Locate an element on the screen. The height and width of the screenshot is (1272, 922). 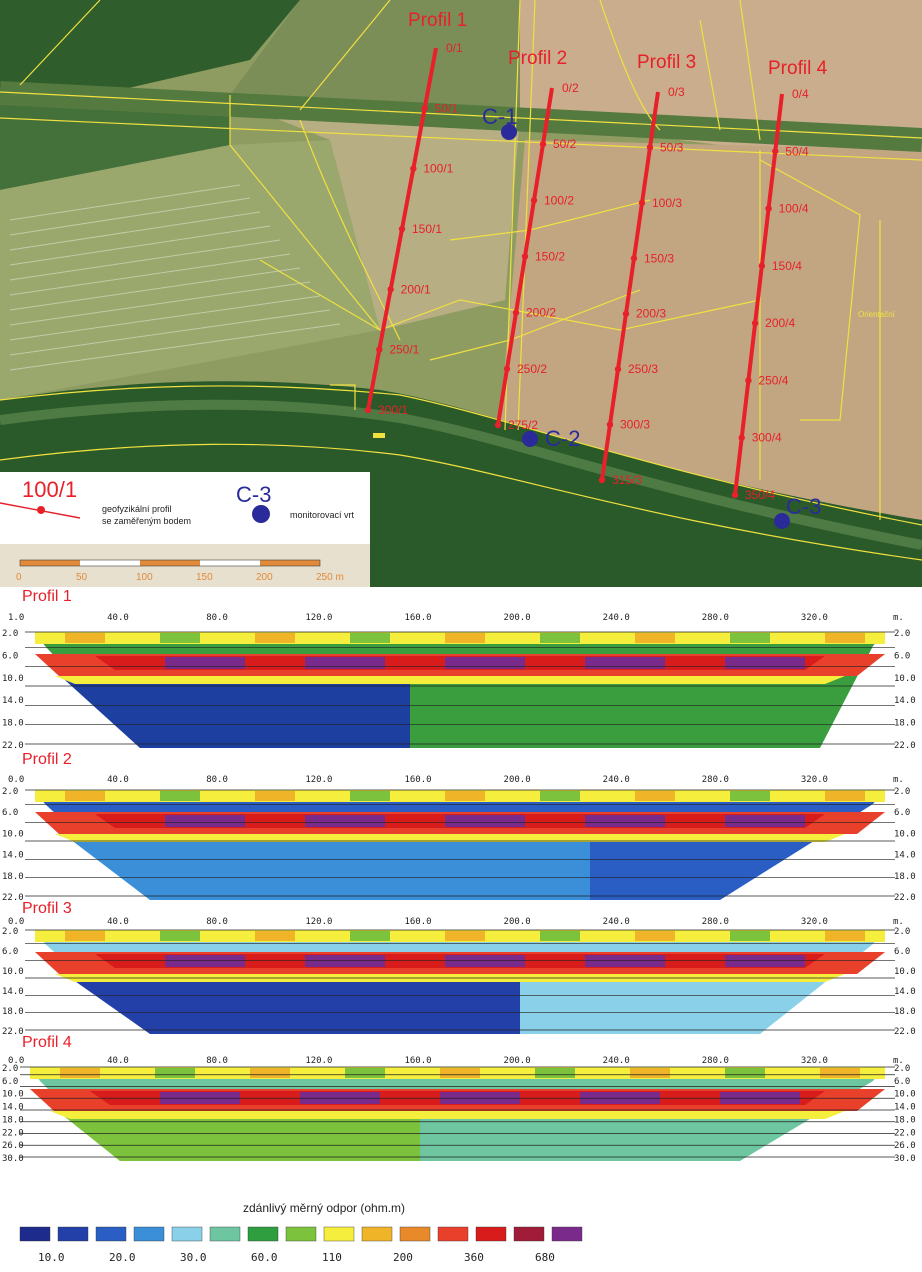
station-label: 300/4 is located at coordinates (767, 438).